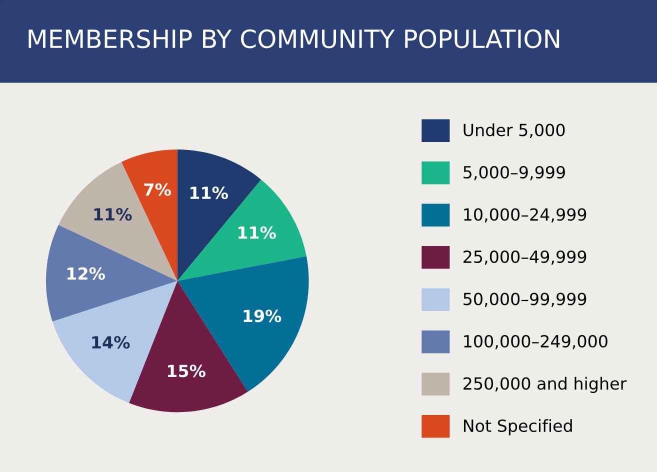 The width and height of the screenshot is (657, 472). What do you see at coordinates (525, 299) in the screenshot?
I see `legend-label: 50,000–99,999` at bounding box center [525, 299].